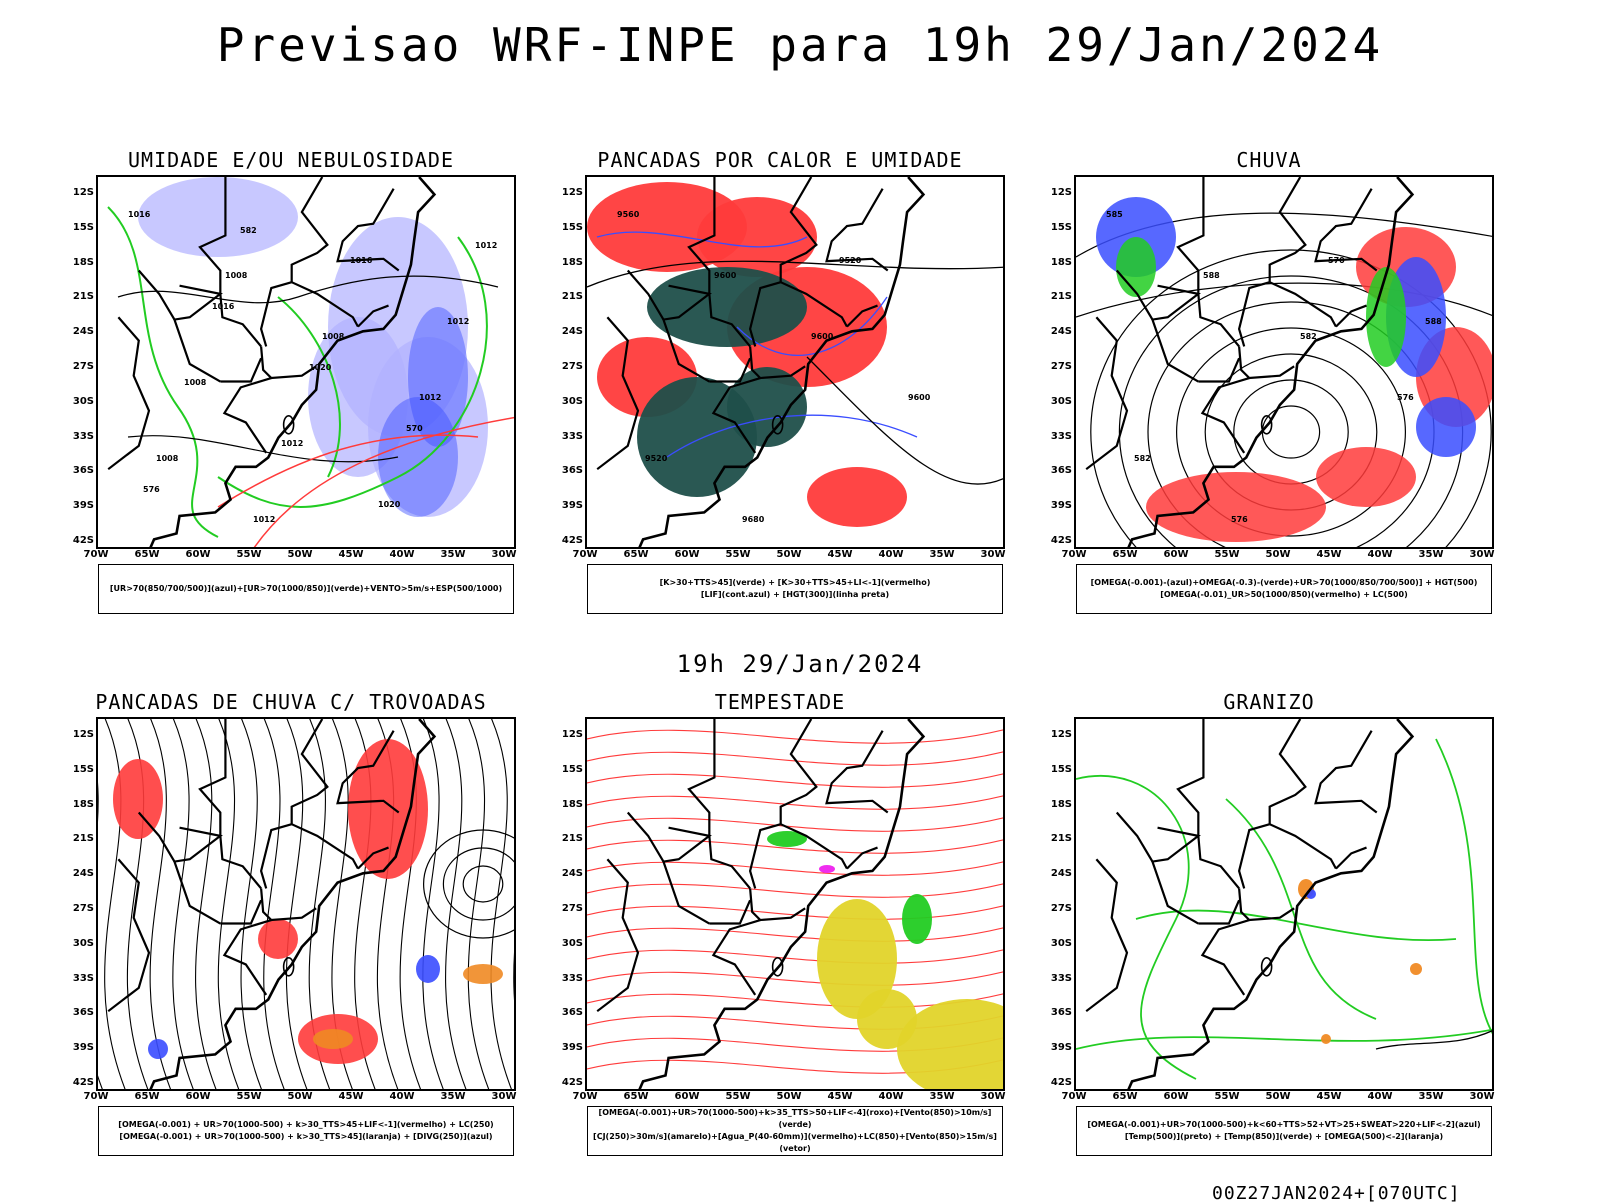  What do you see at coordinates (1433, 1040) in the screenshot?
I see `temp-500-line` at bounding box center [1433, 1040].